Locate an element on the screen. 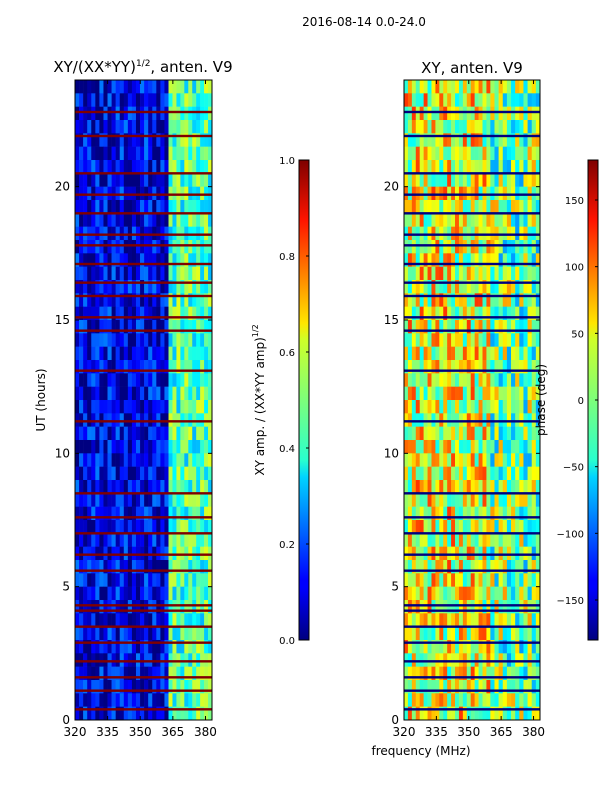 Image resolution: width=600 pixels, height=800 pixels. phase-x-tick-label: 335 is located at coordinates (436, 732).